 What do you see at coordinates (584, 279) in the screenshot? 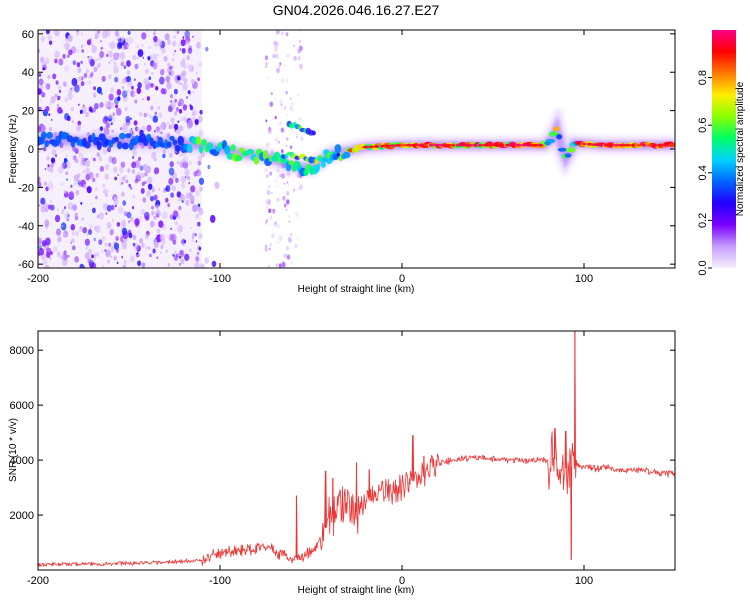
I see `spectrogram-xtick-label: 100` at bounding box center [584, 279].